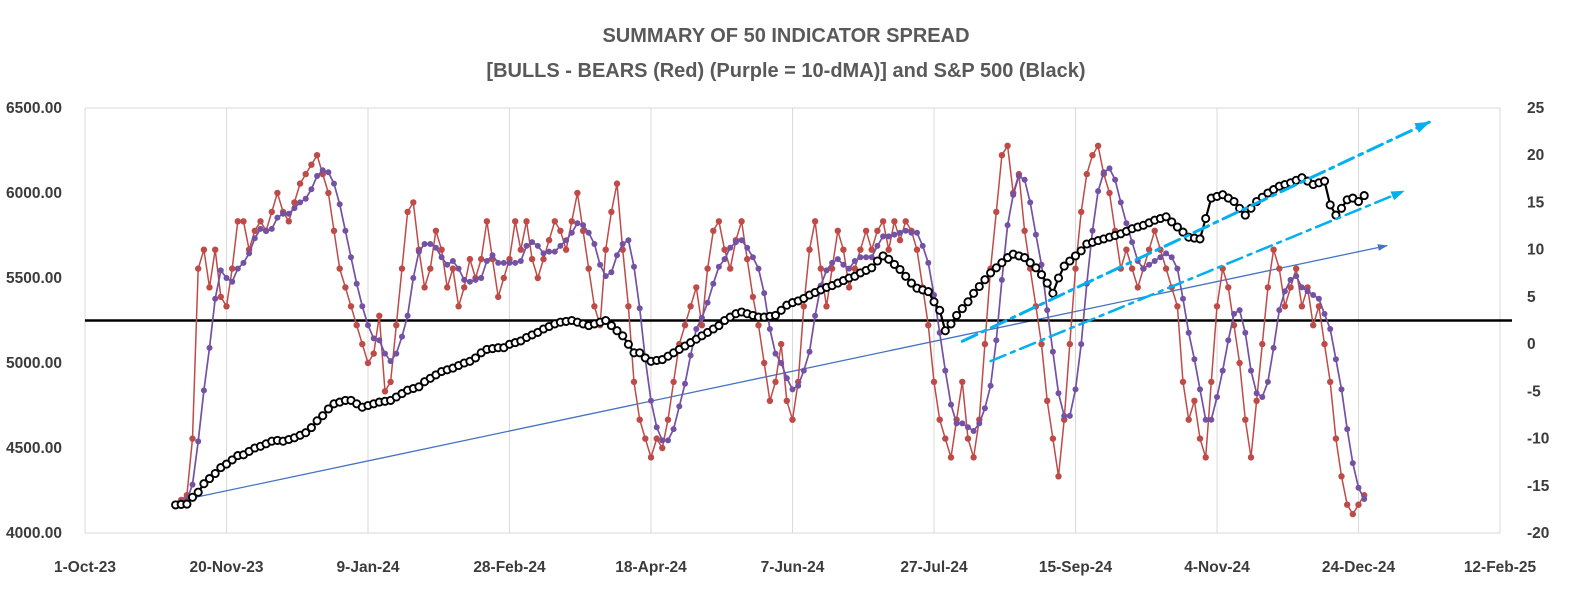  I want to click on svg-text: 24-Dec-24, so click(1359, 567).